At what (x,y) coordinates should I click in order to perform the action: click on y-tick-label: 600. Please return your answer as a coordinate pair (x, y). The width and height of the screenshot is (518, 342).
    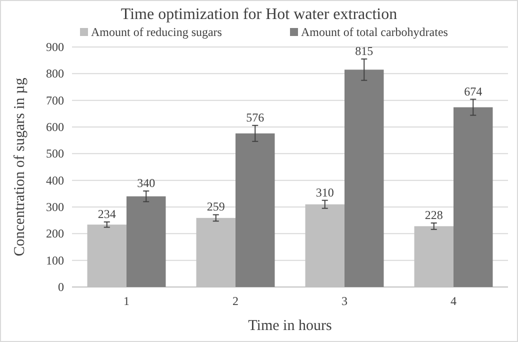
    Looking at the image, I should click on (55, 127).